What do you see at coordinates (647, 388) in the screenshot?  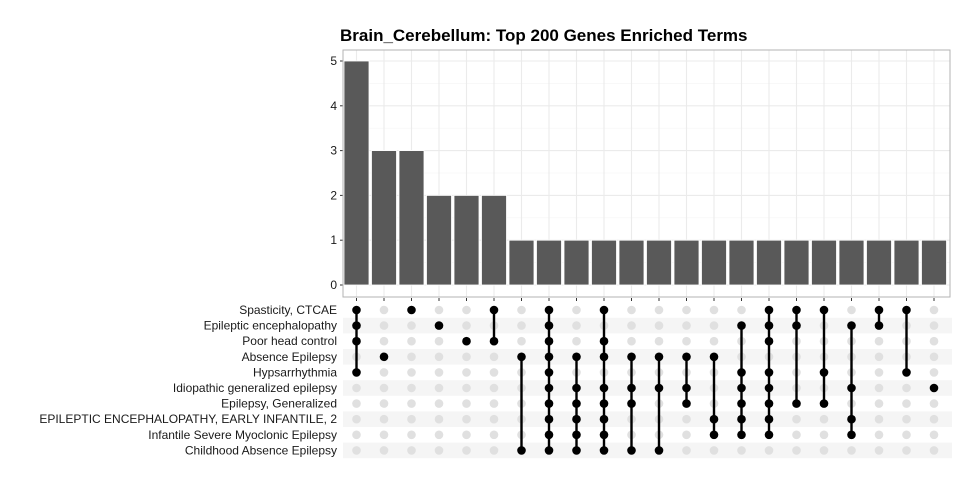 I see `row-stripe` at bounding box center [647, 388].